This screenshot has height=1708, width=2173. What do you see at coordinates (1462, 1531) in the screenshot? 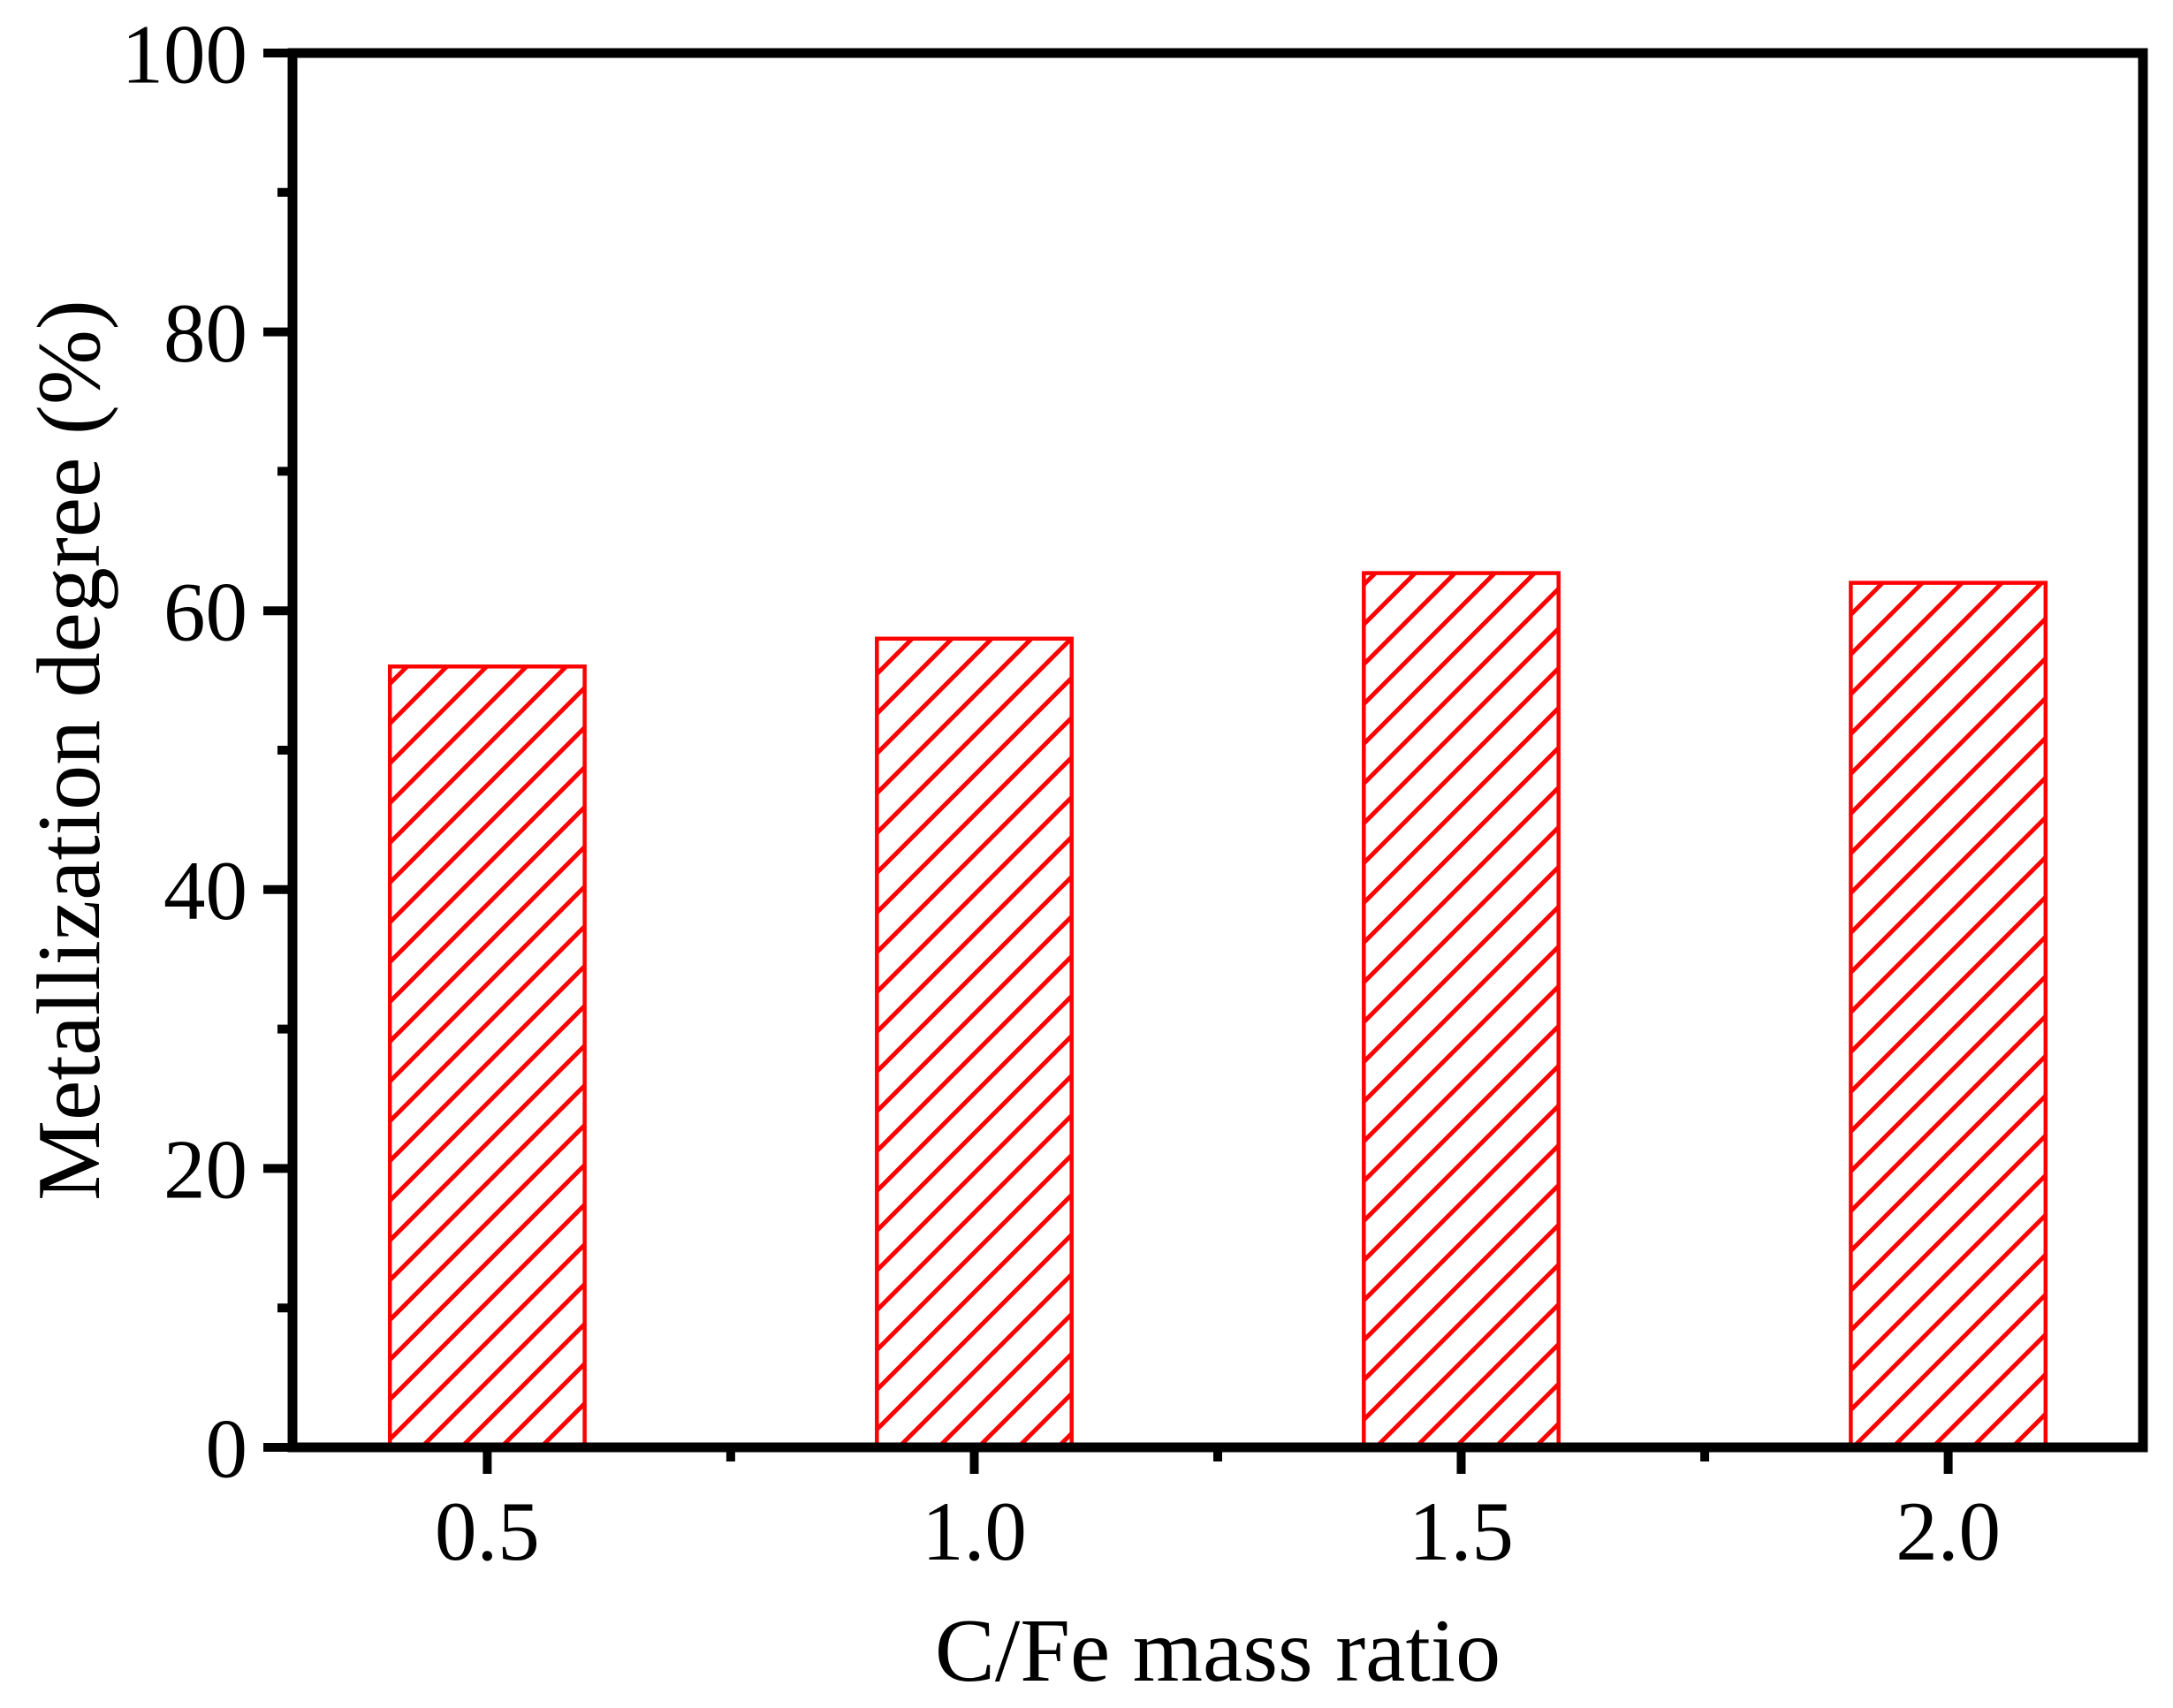
I see `x-tick-label: 1.5` at bounding box center [1462, 1531].